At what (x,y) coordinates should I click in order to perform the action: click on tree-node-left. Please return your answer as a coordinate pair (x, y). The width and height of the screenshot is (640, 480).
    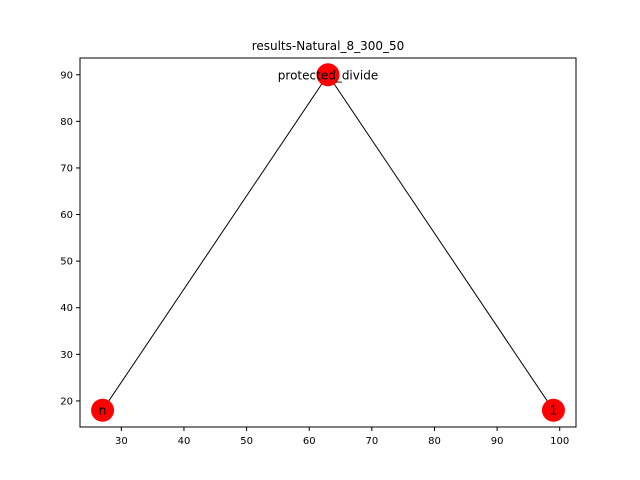
    Looking at the image, I should click on (103, 410).